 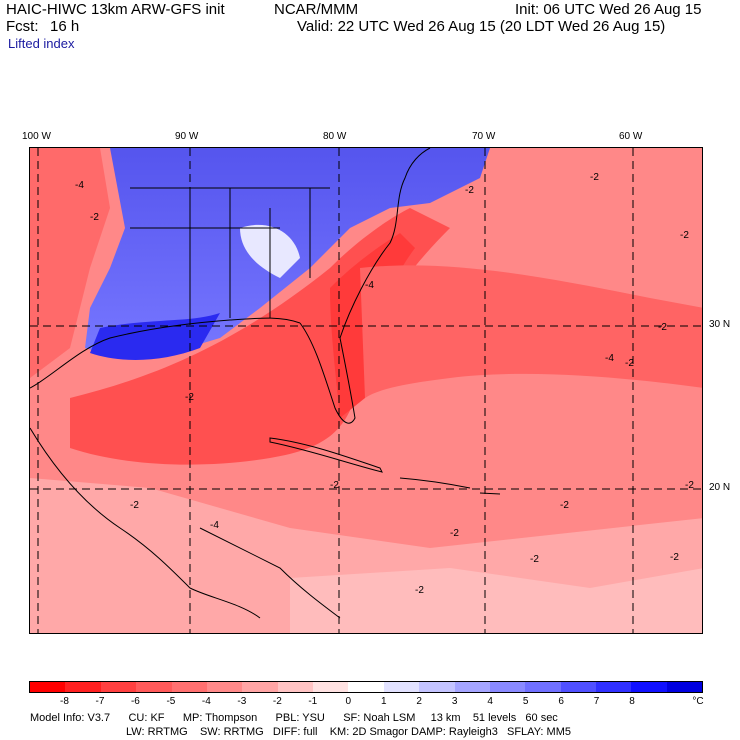 I want to click on colorbar-tick-label: 2, so click(x=419, y=701).